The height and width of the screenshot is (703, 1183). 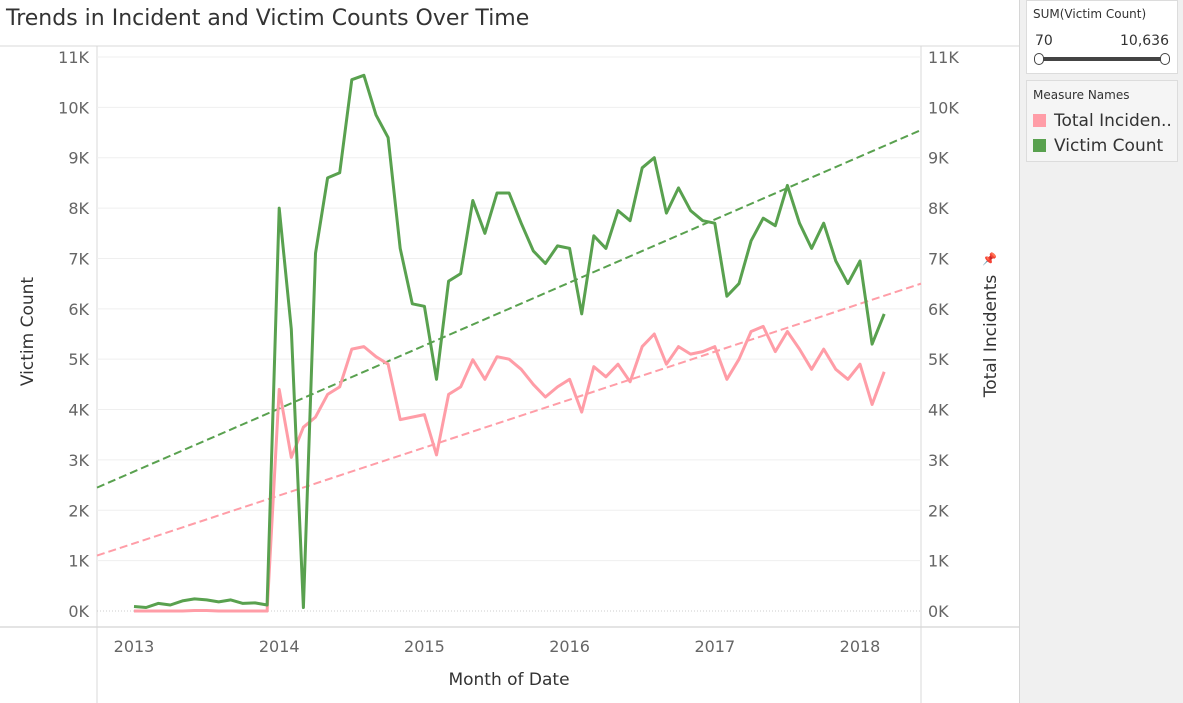 What do you see at coordinates (28, 331) in the screenshot?
I see `y-axis-title-left: Victim Count` at bounding box center [28, 331].